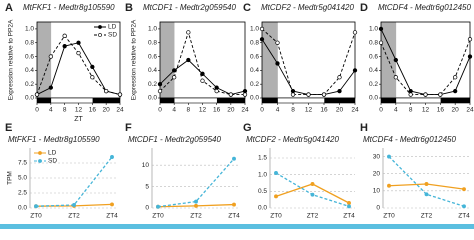  What do you see at coordinates (247, 8) in the screenshot?
I see `panel-label: C` at bounding box center [247, 8].